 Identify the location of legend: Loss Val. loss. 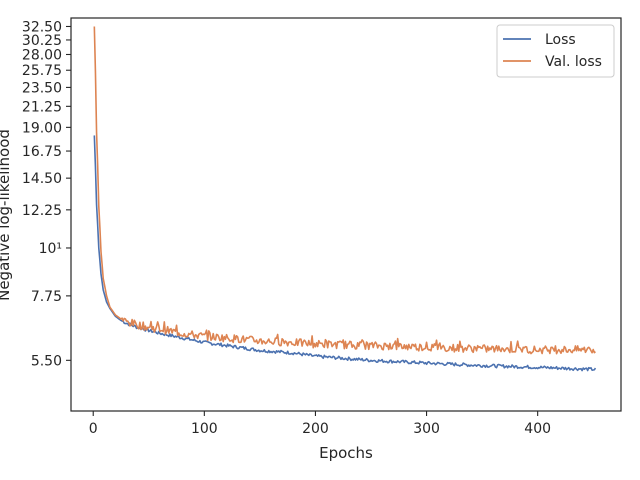
(555, 51).